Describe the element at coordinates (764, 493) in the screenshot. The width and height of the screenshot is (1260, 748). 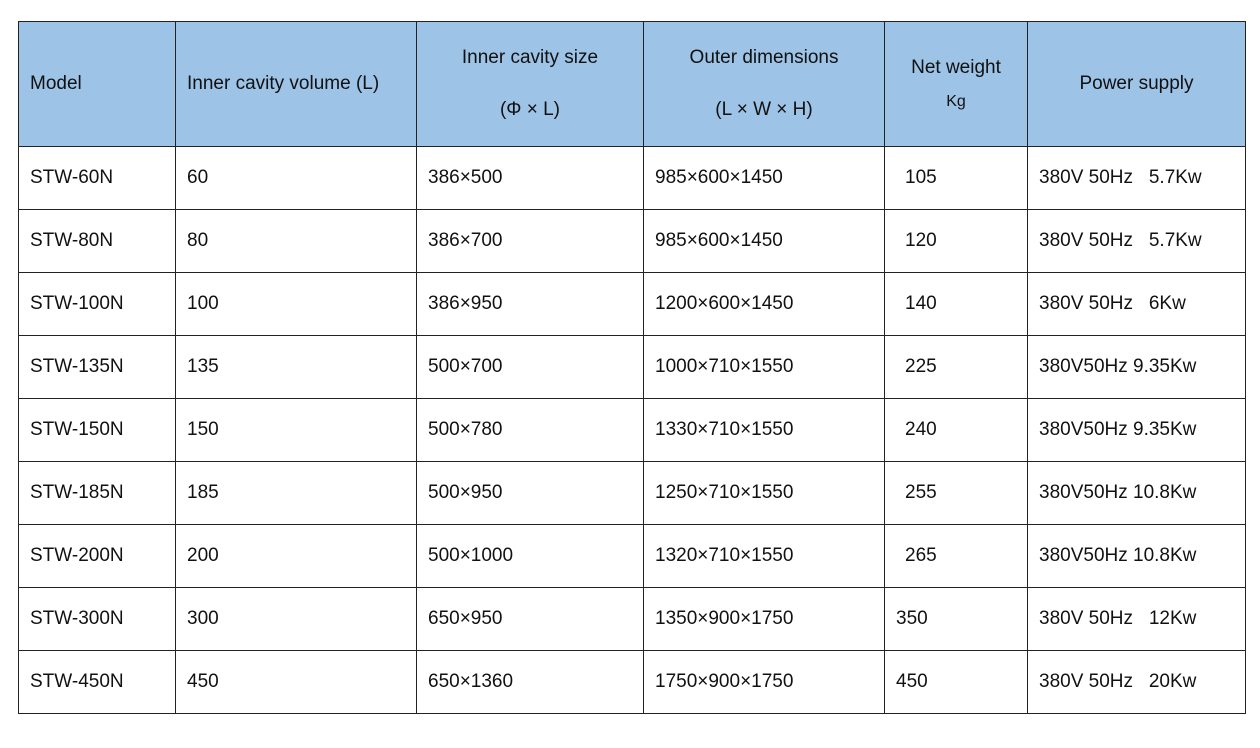
I see `cell-outer-dimensions: 1250×710×1550` at that location.